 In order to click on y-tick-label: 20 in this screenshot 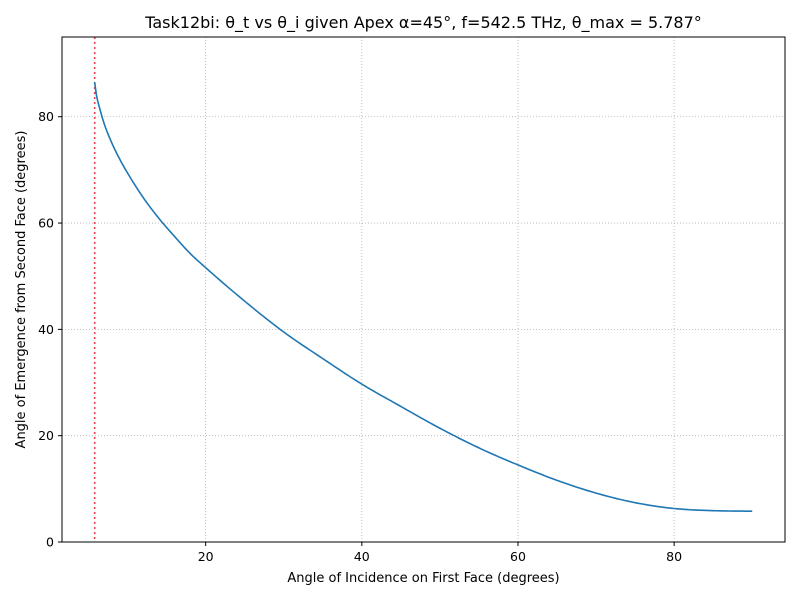, I will do `click(46, 435)`.